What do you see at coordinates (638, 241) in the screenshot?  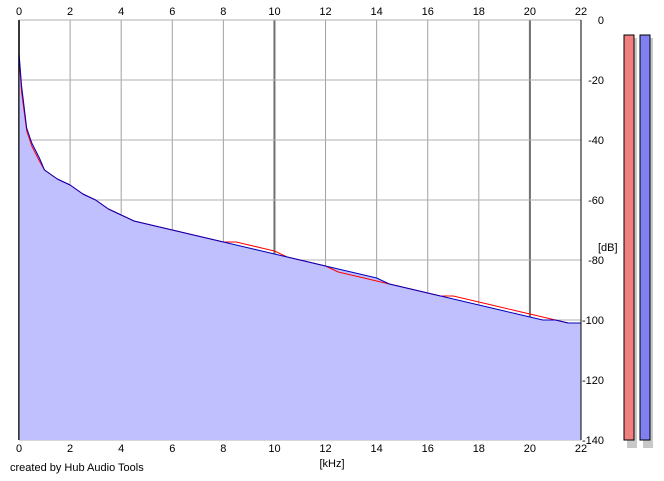 I see `level-meters` at bounding box center [638, 241].